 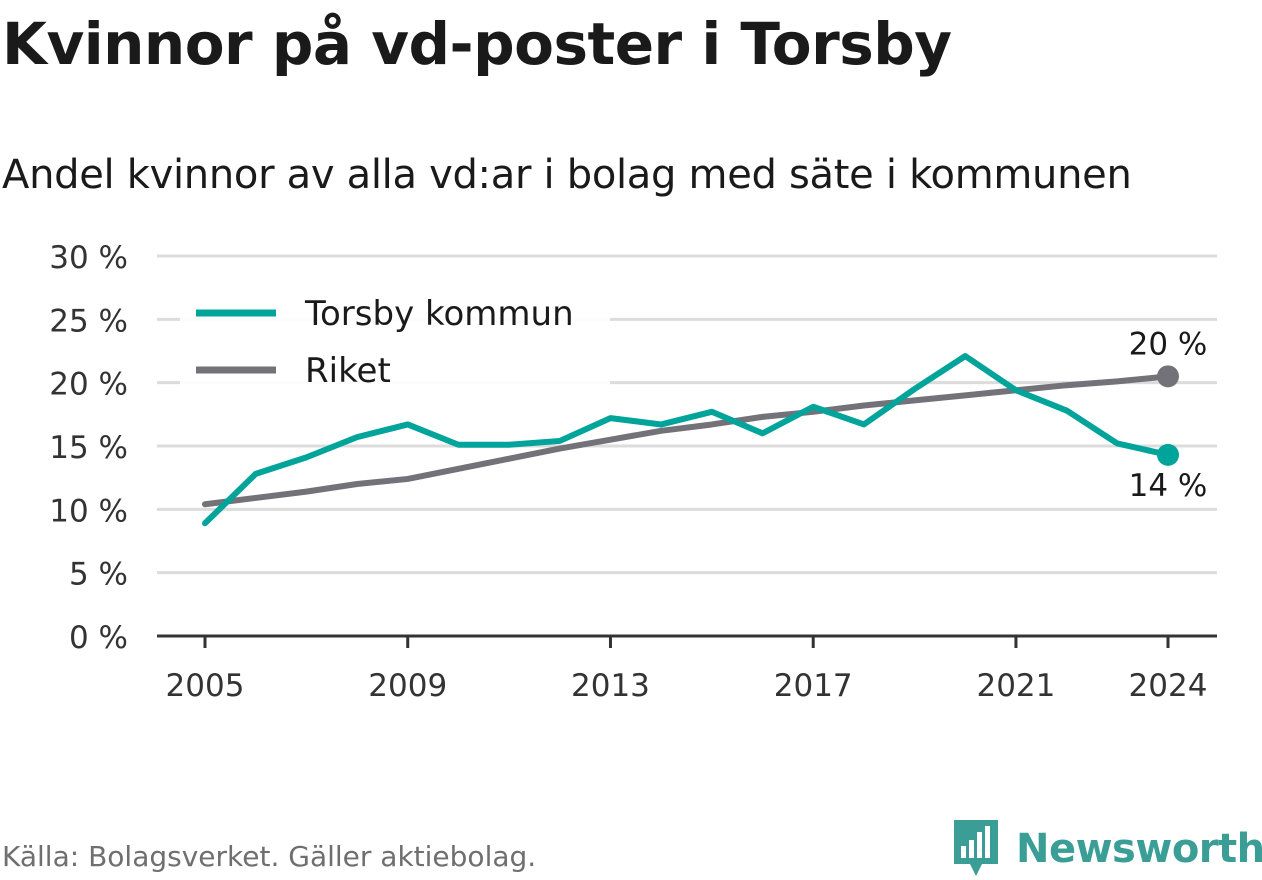 I want to click on end-labels: 20 % 14 %, so click(x=1168, y=415).